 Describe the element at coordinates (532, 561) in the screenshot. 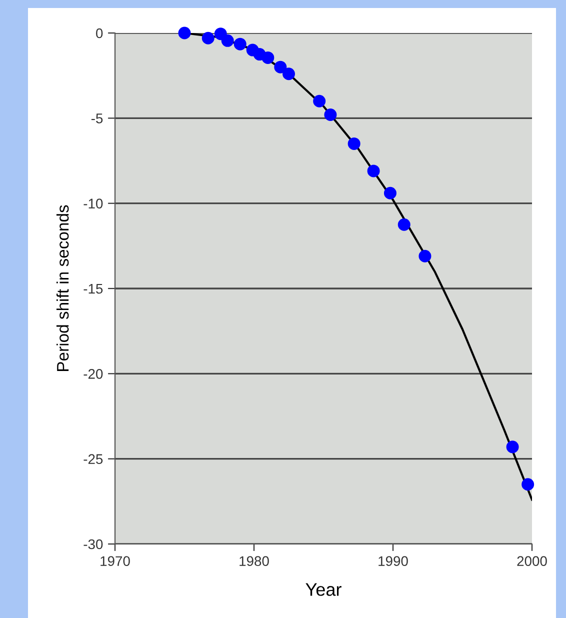

I see `x-tick-label: 2000` at that location.